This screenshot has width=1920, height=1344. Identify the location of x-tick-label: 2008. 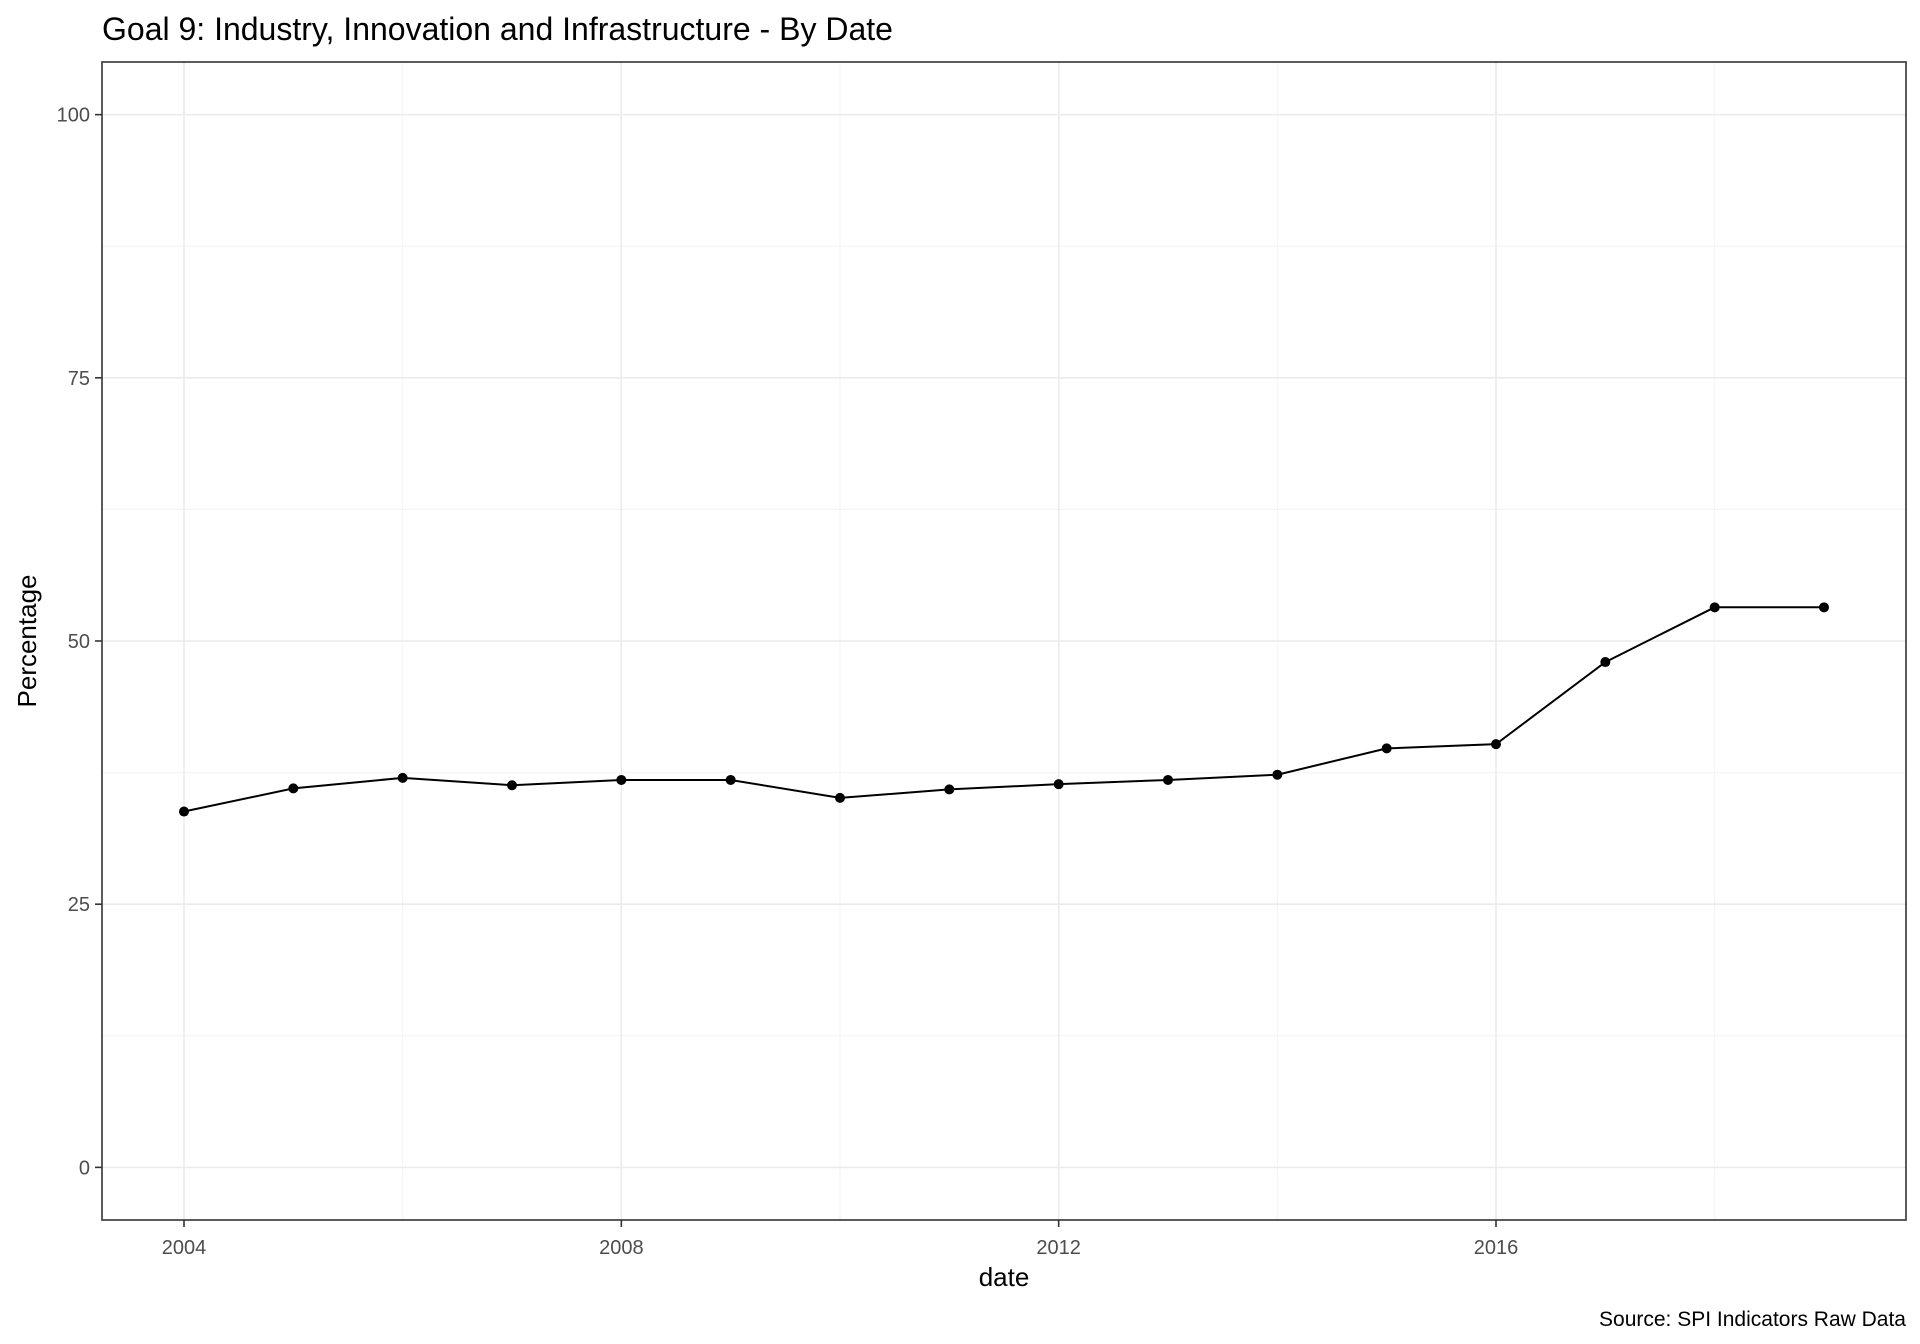
(621, 1248).